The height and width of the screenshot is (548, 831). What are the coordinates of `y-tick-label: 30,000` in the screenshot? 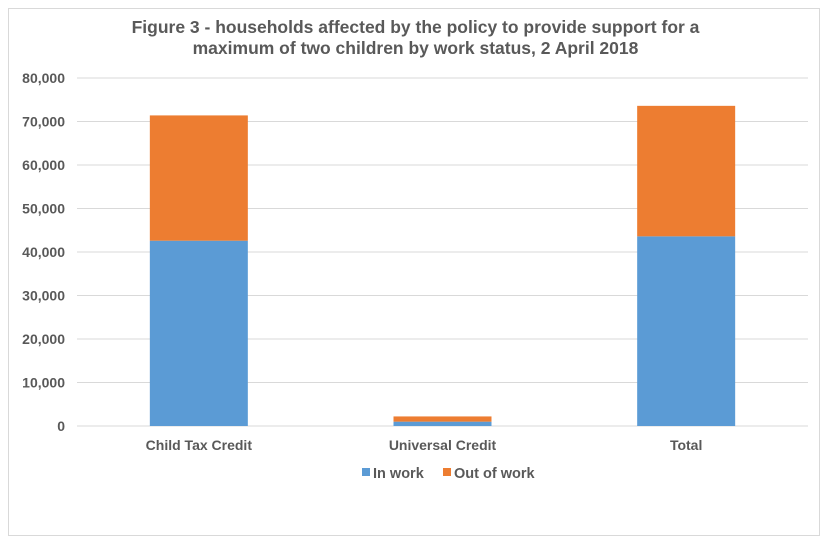 It's located at (43, 296).